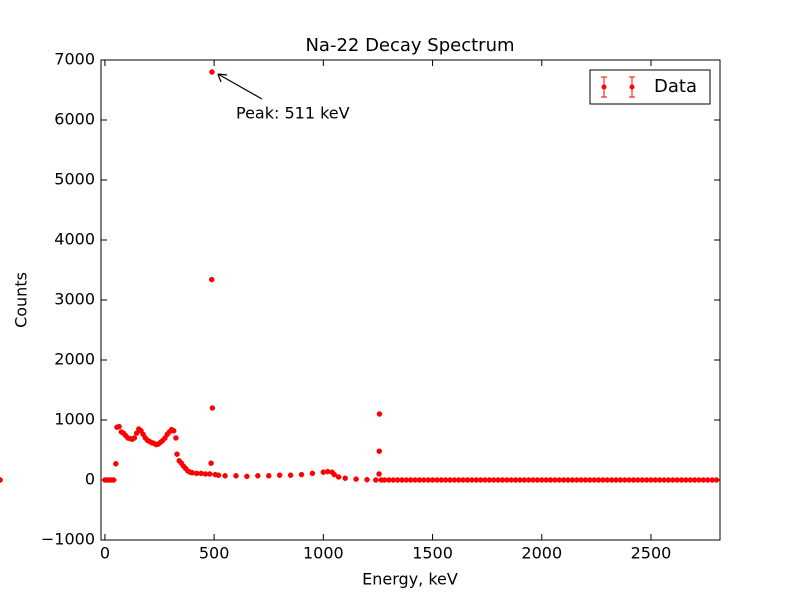 The width and height of the screenshot is (800, 600). What do you see at coordinates (293, 113) in the screenshot?
I see `annotation: Peak: 511 keV` at bounding box center [293, 113].